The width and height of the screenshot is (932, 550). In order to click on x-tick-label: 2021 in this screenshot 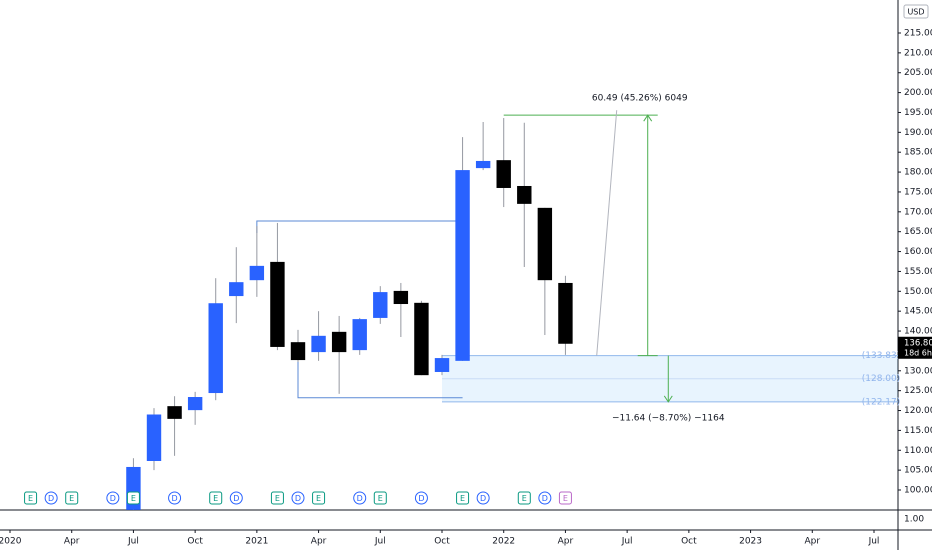, I will do `click(256, 542)`.